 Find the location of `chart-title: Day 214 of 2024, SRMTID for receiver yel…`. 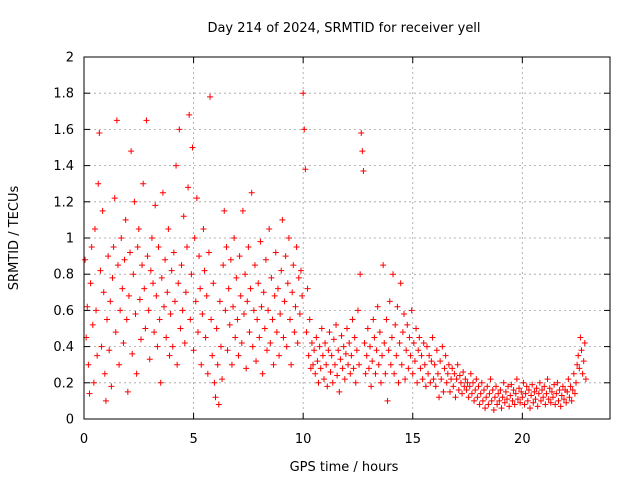

chart-title: Day 214 of 2024, SRMTID for receiver yel… is located at coordinates (343, 28).